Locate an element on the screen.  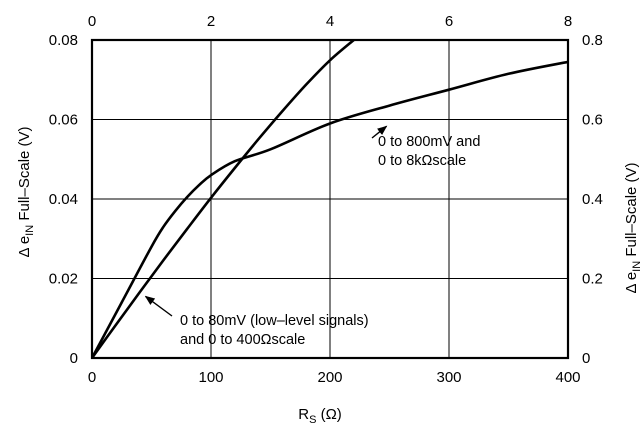
x-top-tick-label: 0 is located at coordinates (92, 21).